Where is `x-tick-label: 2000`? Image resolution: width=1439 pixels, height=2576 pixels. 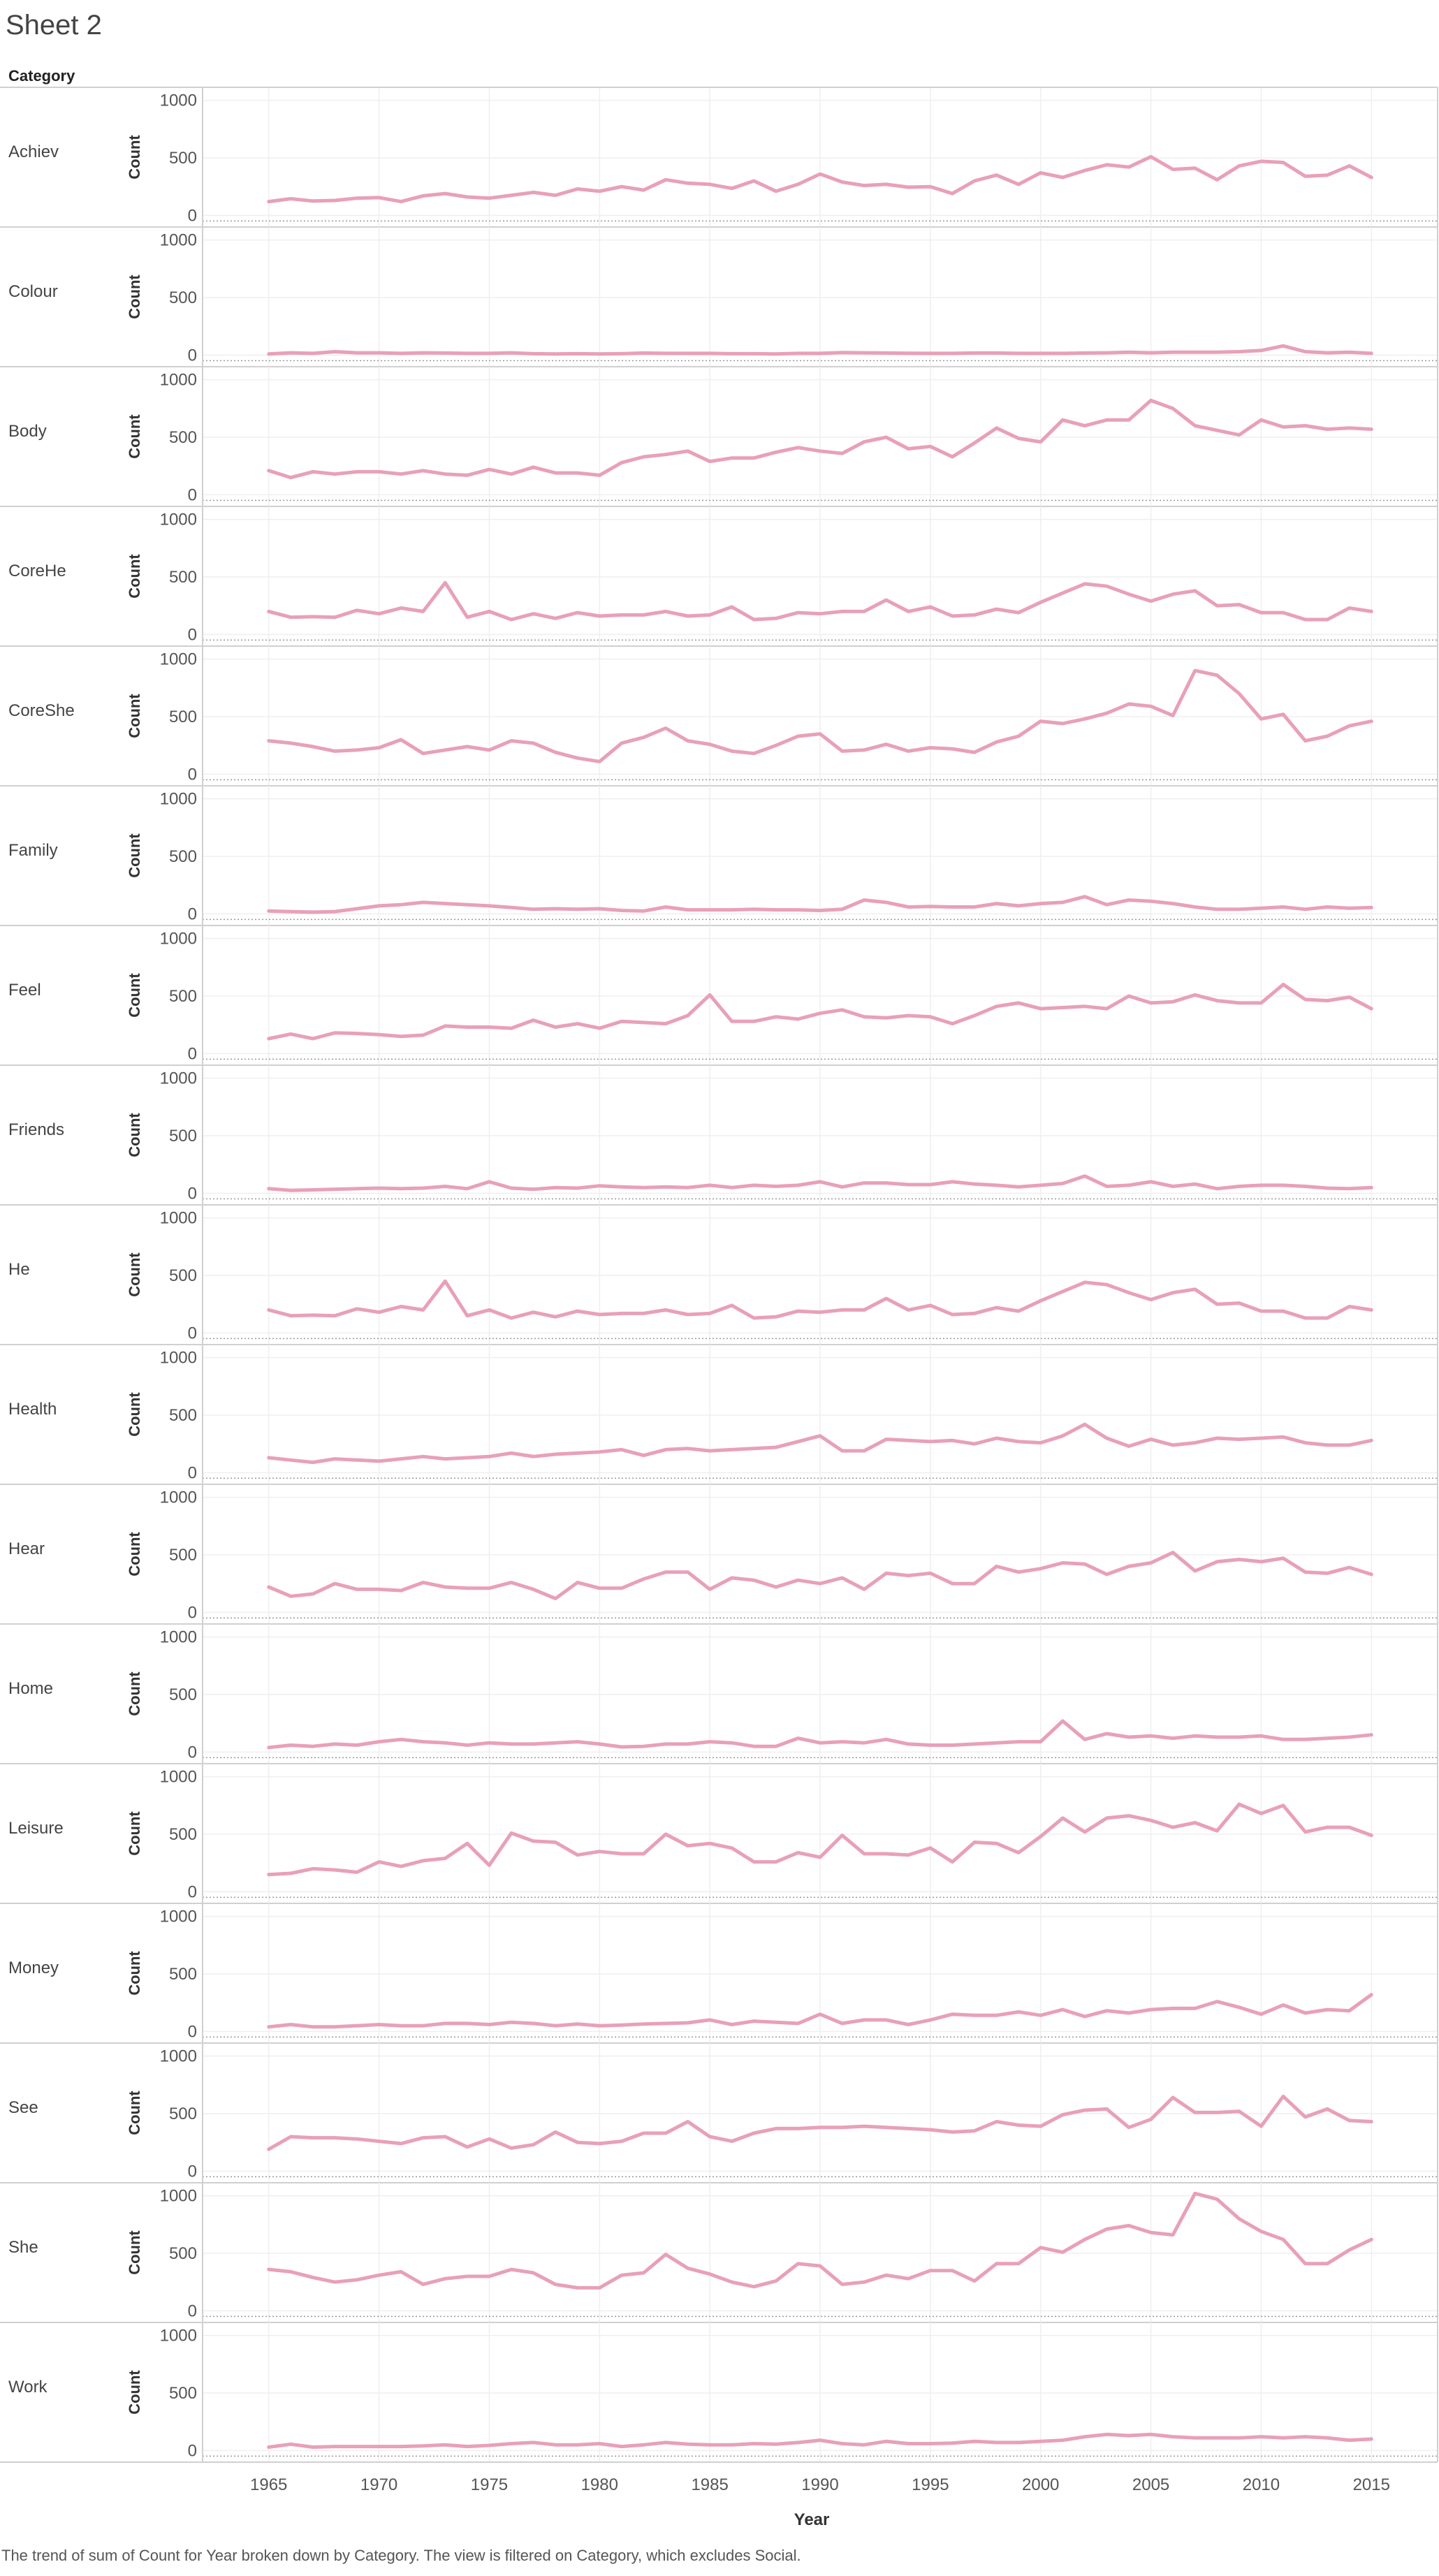
x-tick-label: 2000 is located at coordinates (1040, 2484).